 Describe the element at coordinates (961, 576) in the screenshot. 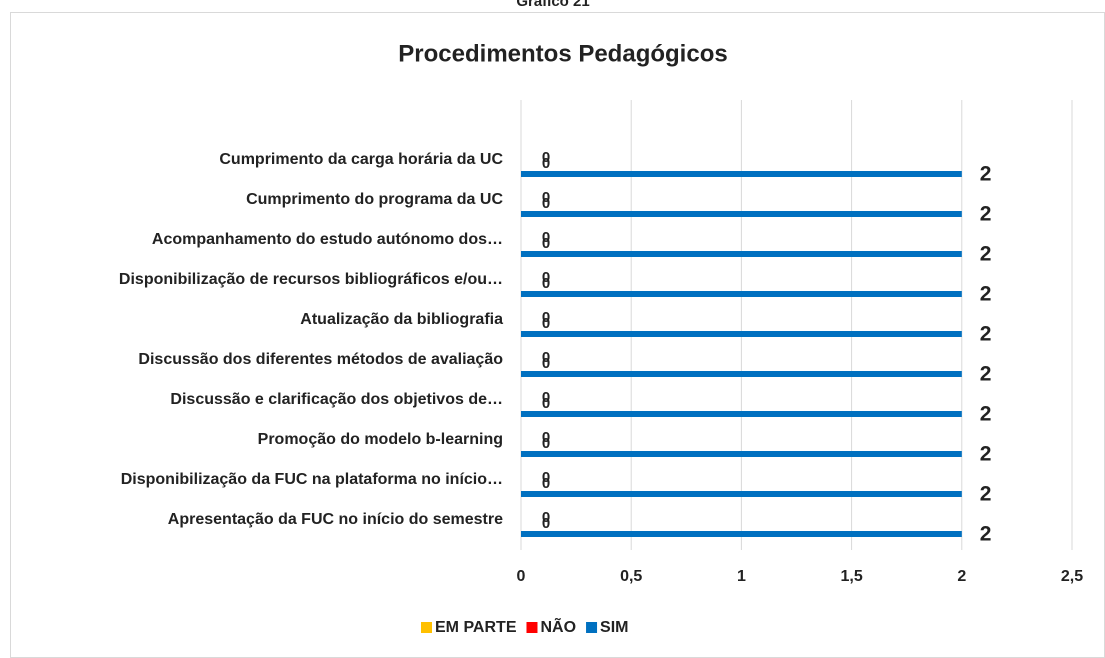

I see `x-tick-label: 2` at that location.